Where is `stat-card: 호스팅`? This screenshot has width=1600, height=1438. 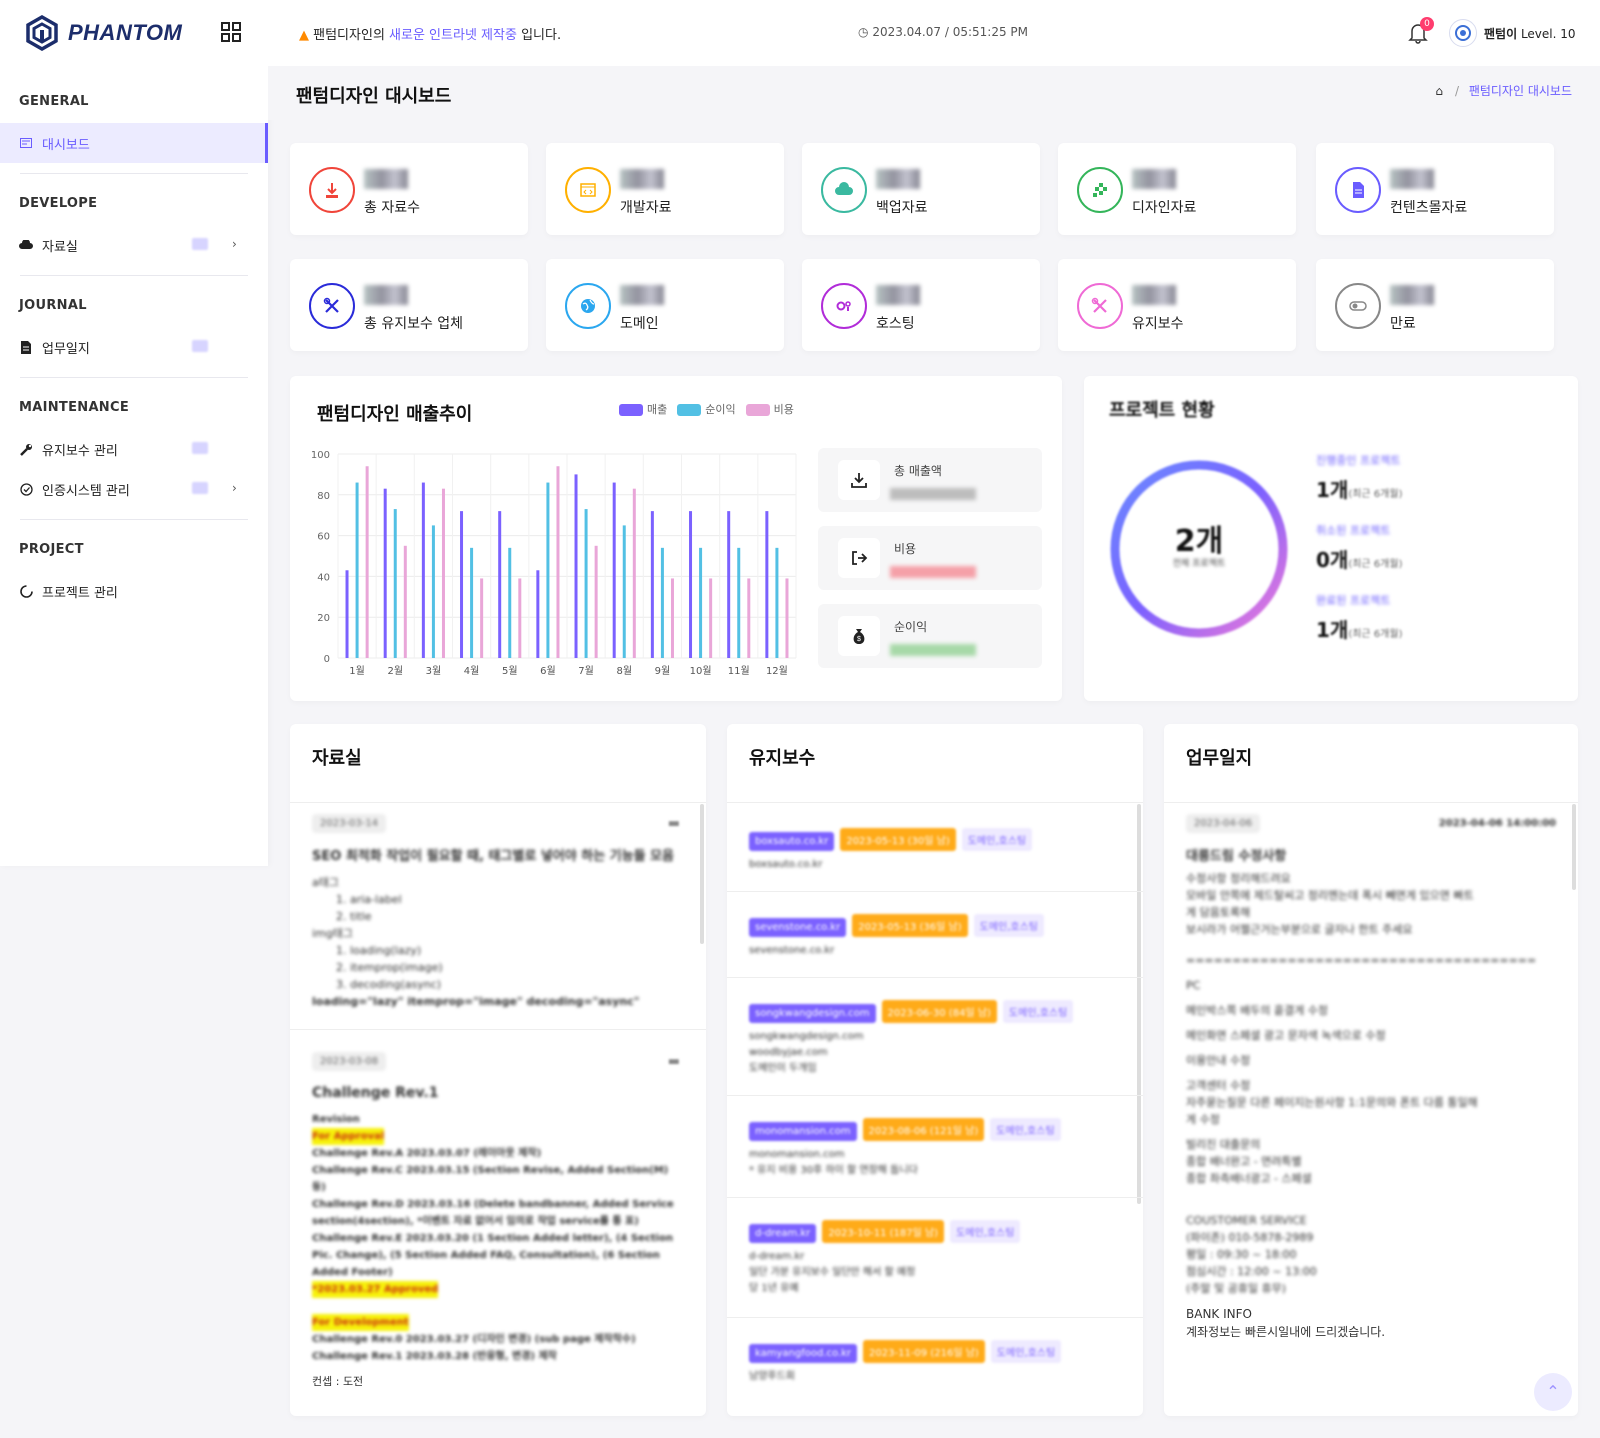
stat-card: 호스팅 is located at coordinates (921, 305).